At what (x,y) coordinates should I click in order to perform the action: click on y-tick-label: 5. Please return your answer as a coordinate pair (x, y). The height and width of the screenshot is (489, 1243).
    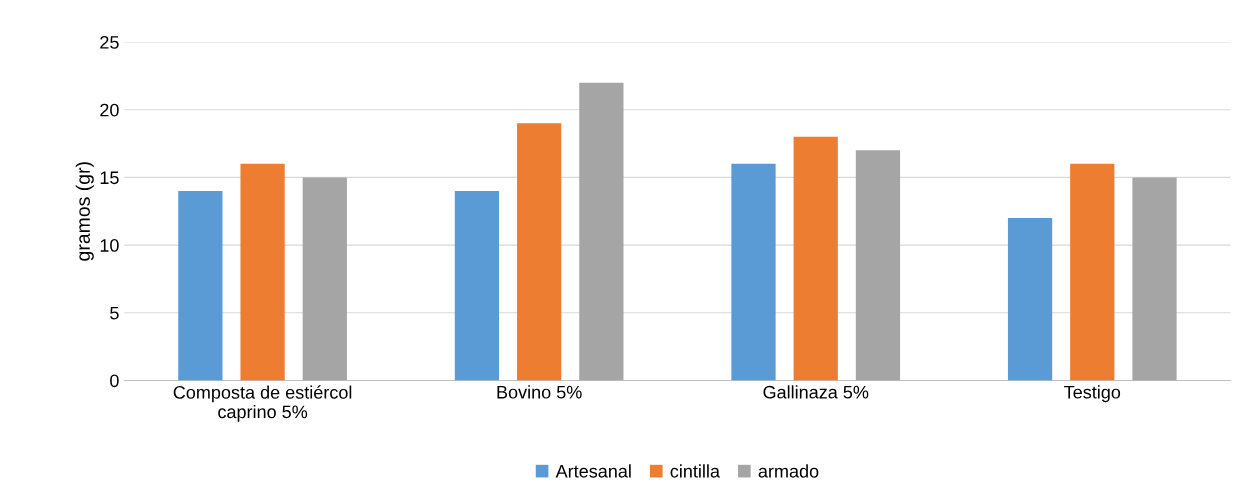
    Looking at the image, I should click on (114, 313).